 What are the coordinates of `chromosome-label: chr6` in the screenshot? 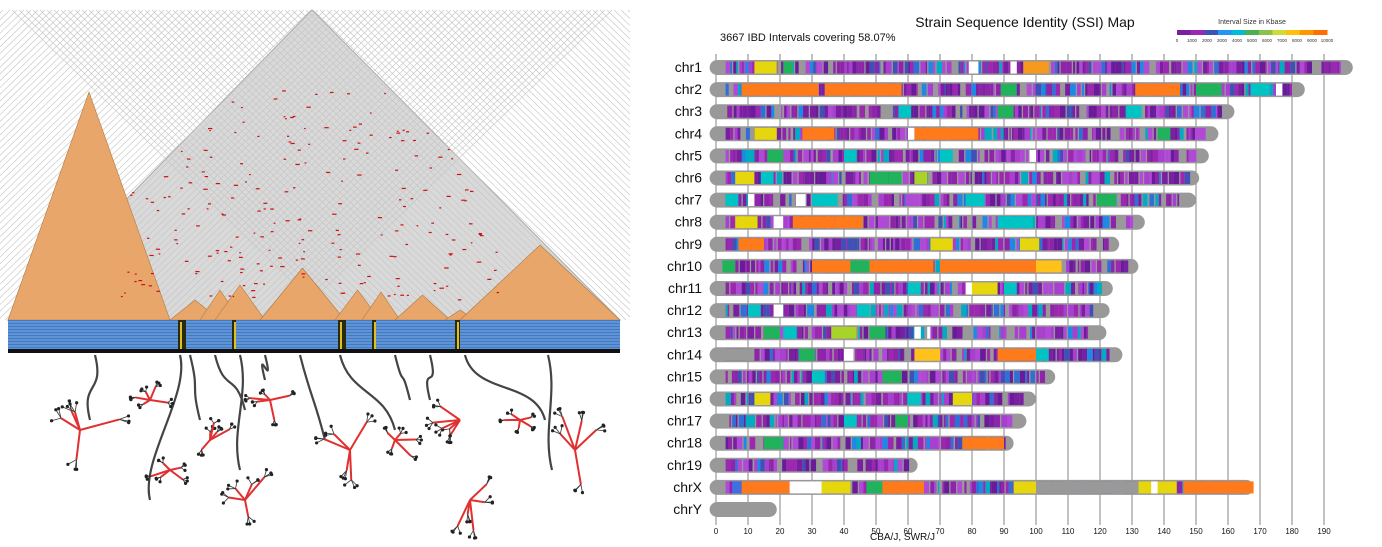 It's located at (688, 178).